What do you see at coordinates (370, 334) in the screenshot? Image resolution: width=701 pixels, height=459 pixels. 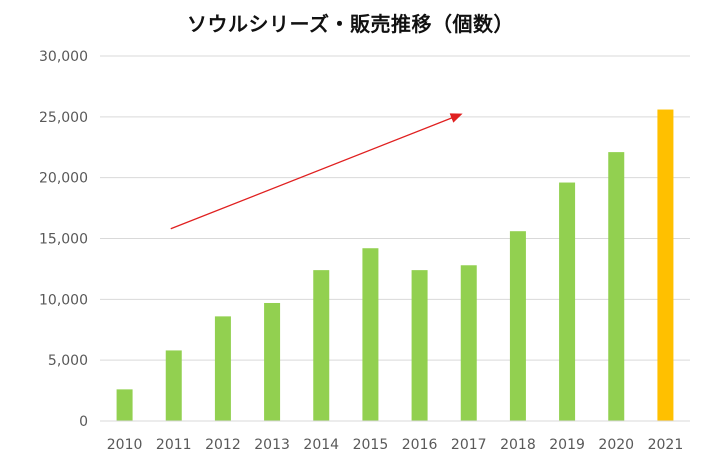 I see `bar-2015` at bounding box center [370, 334].